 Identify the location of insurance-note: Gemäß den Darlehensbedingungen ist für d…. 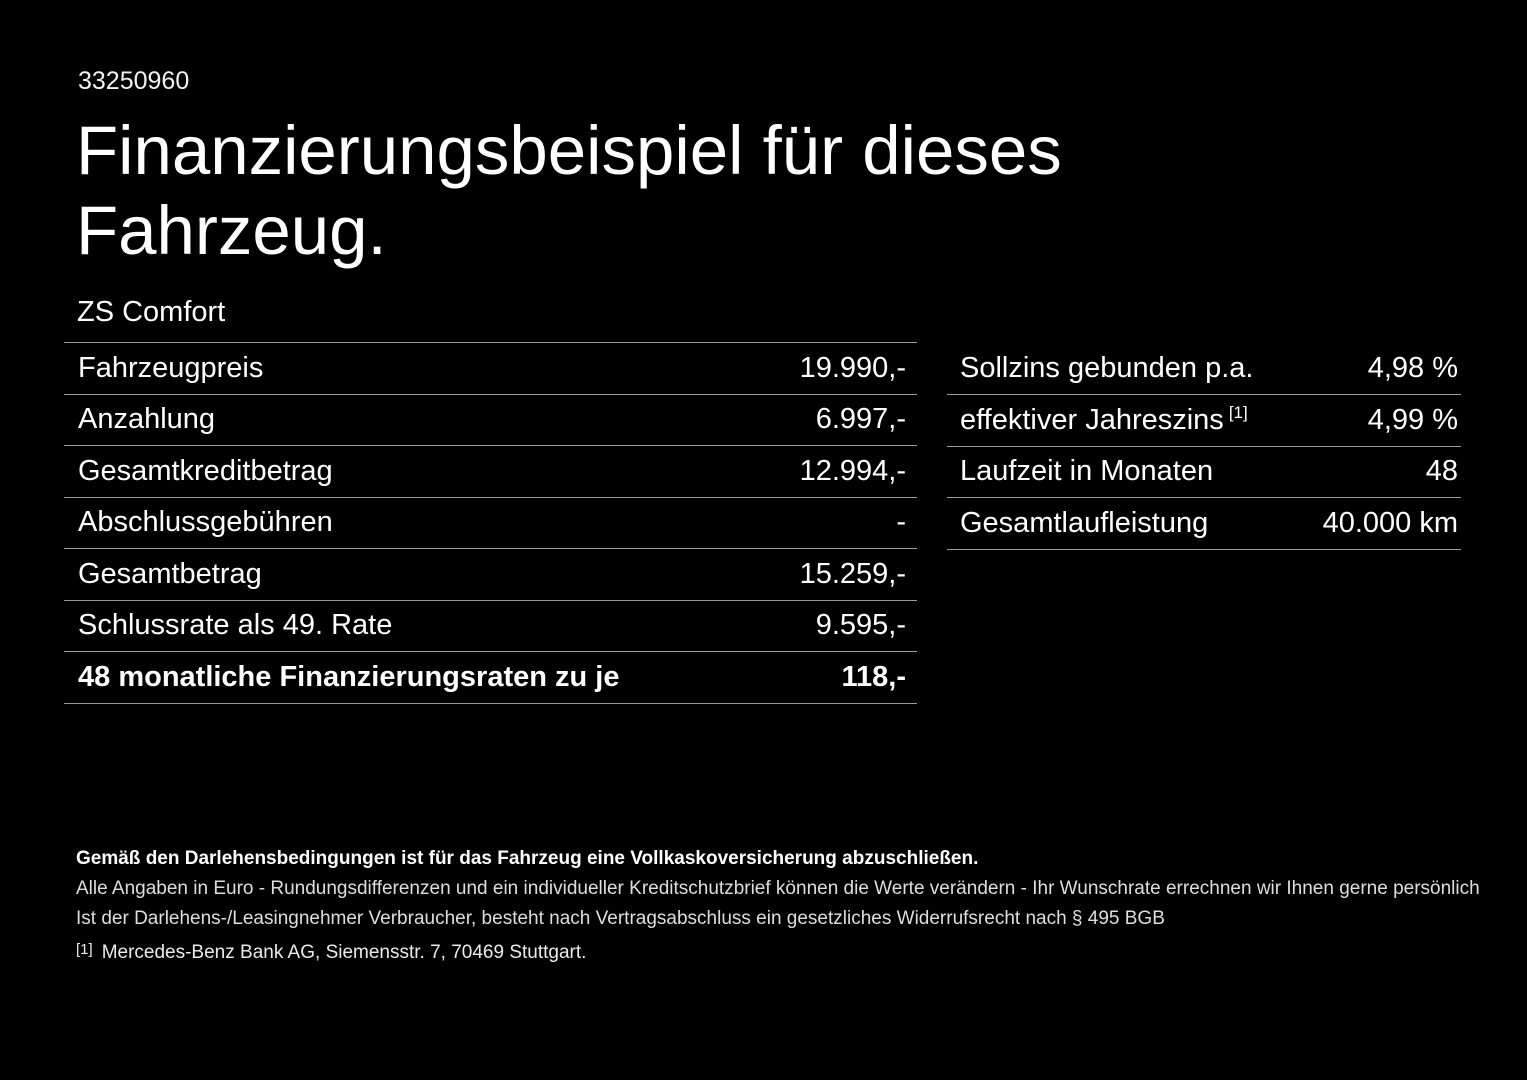
(527, 858).